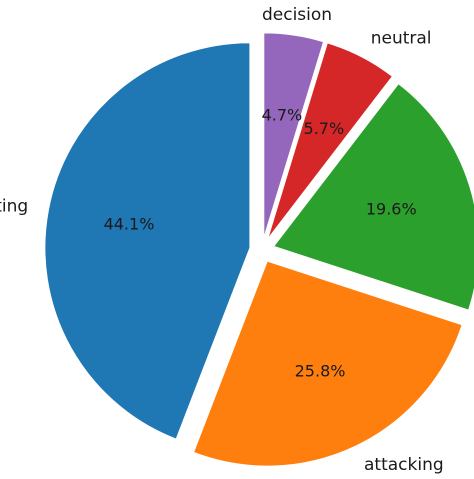 The height and width of the screenshot is (479, 474). What do you see at coordinates (129, 224) in the screenshot?
I see `pie-pct-label-0: 44.1%` at bounding box center [129, 224].